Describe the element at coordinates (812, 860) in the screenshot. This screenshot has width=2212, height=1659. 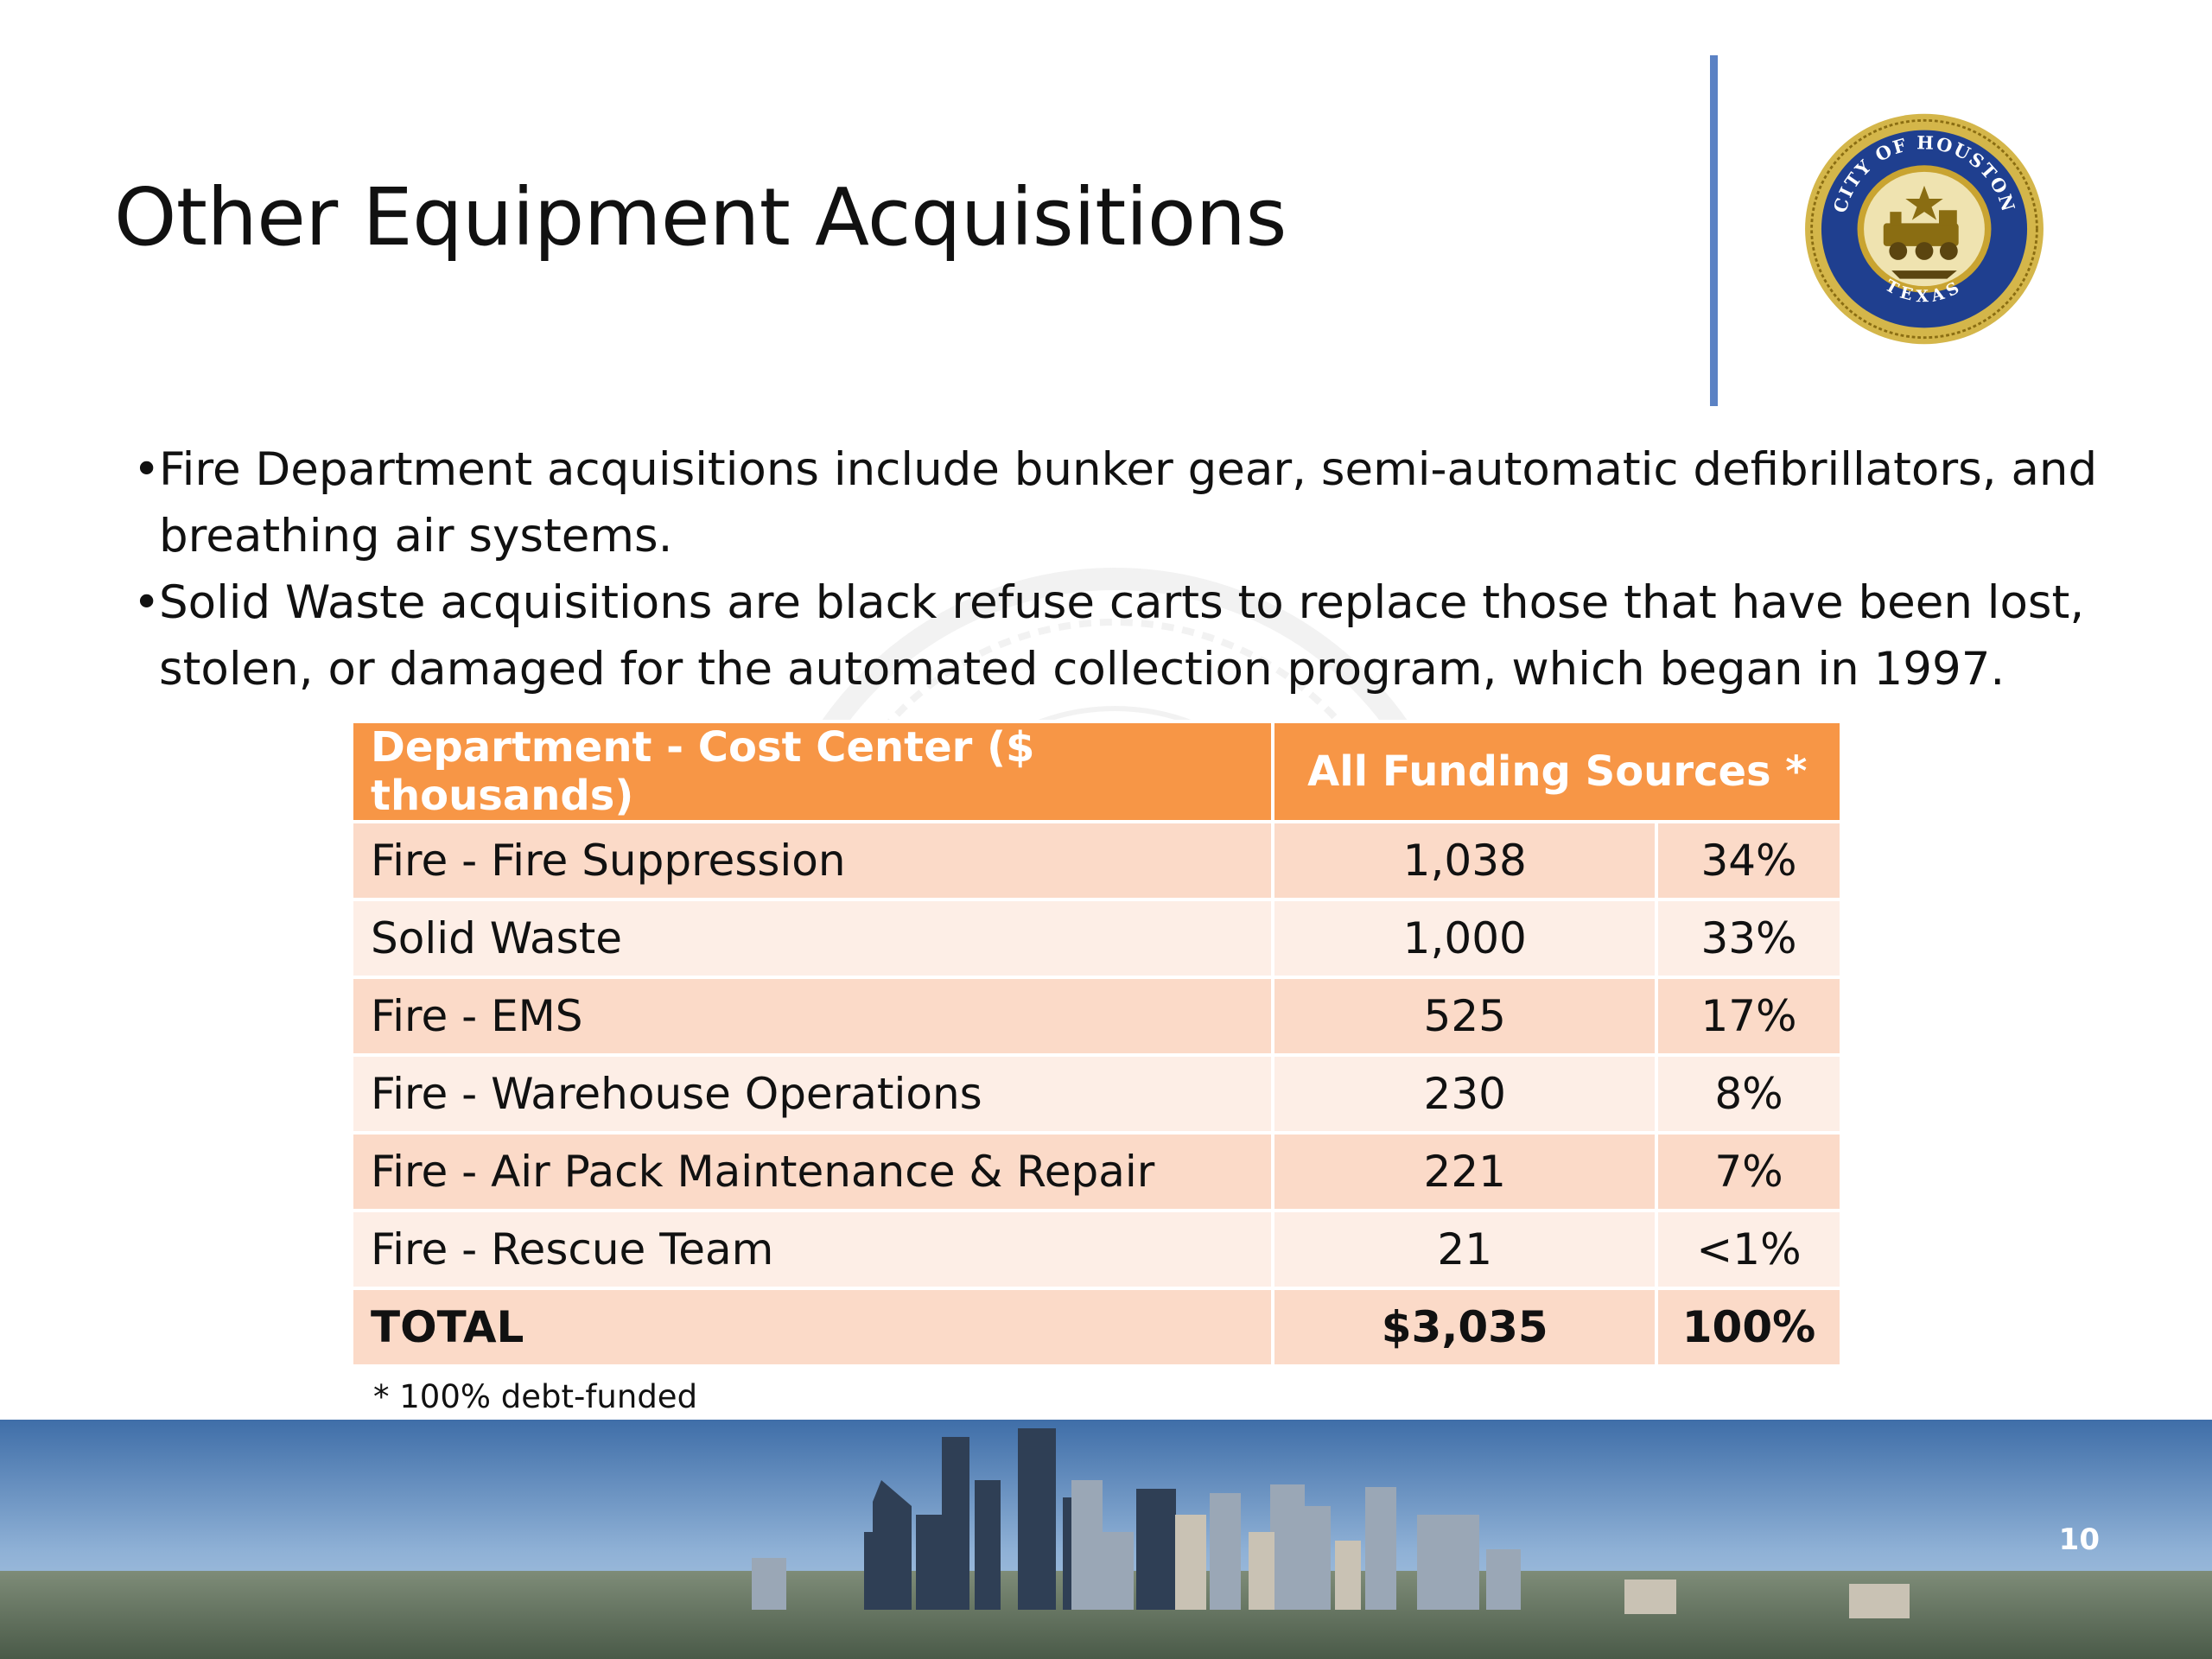
I see `cost-center-name: Fire - Fire Suppression` at that location.